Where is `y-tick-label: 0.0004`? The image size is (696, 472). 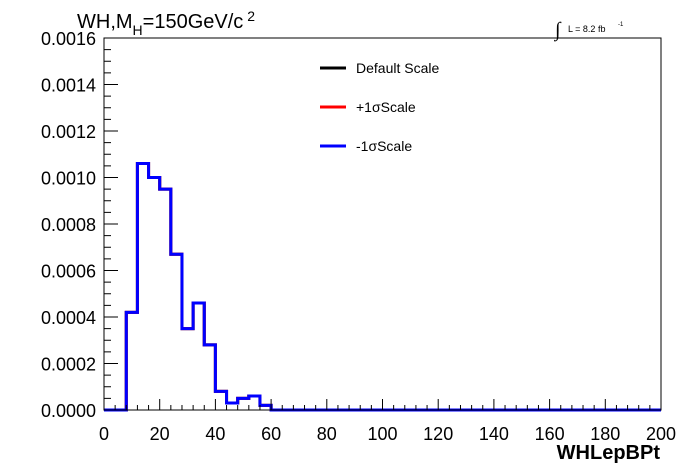 y-tick-label: 0.0004 is located at coordinates (68, 318).